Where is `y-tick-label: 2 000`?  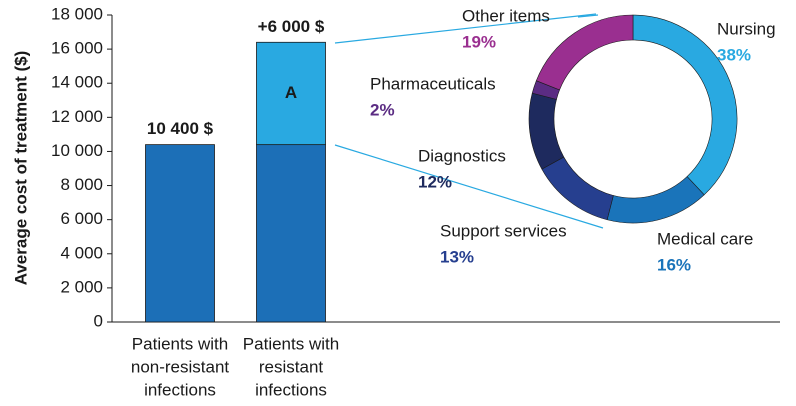 y-tick-label: 2 000 is located at coordinates (81, 286).